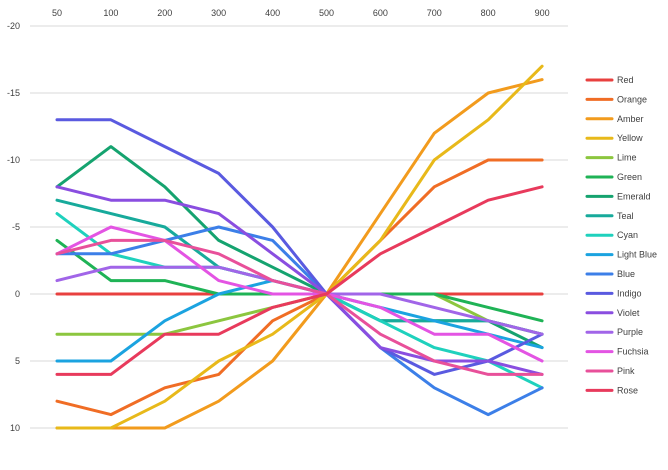  I want to click on x-tick-label: 50, so click(57, 13).